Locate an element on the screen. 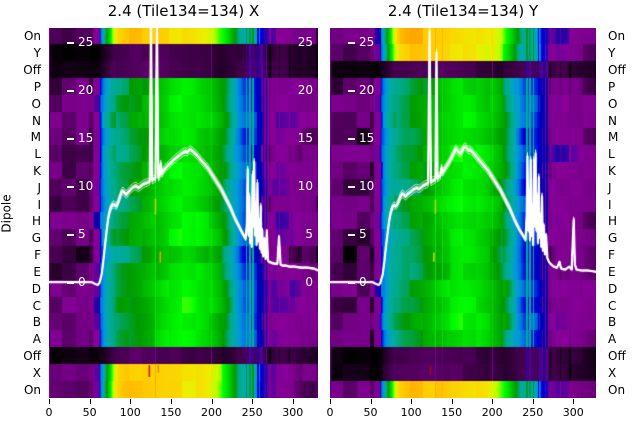 The width and height of the screenshot is (640, 440). row-label-left-h-11: H is located at coordinates (36, 221).